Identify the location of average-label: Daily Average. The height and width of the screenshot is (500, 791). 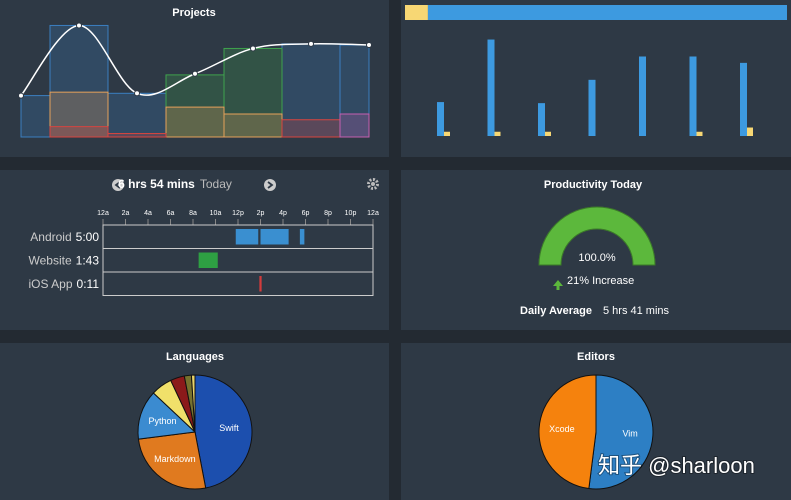
(556, 311).